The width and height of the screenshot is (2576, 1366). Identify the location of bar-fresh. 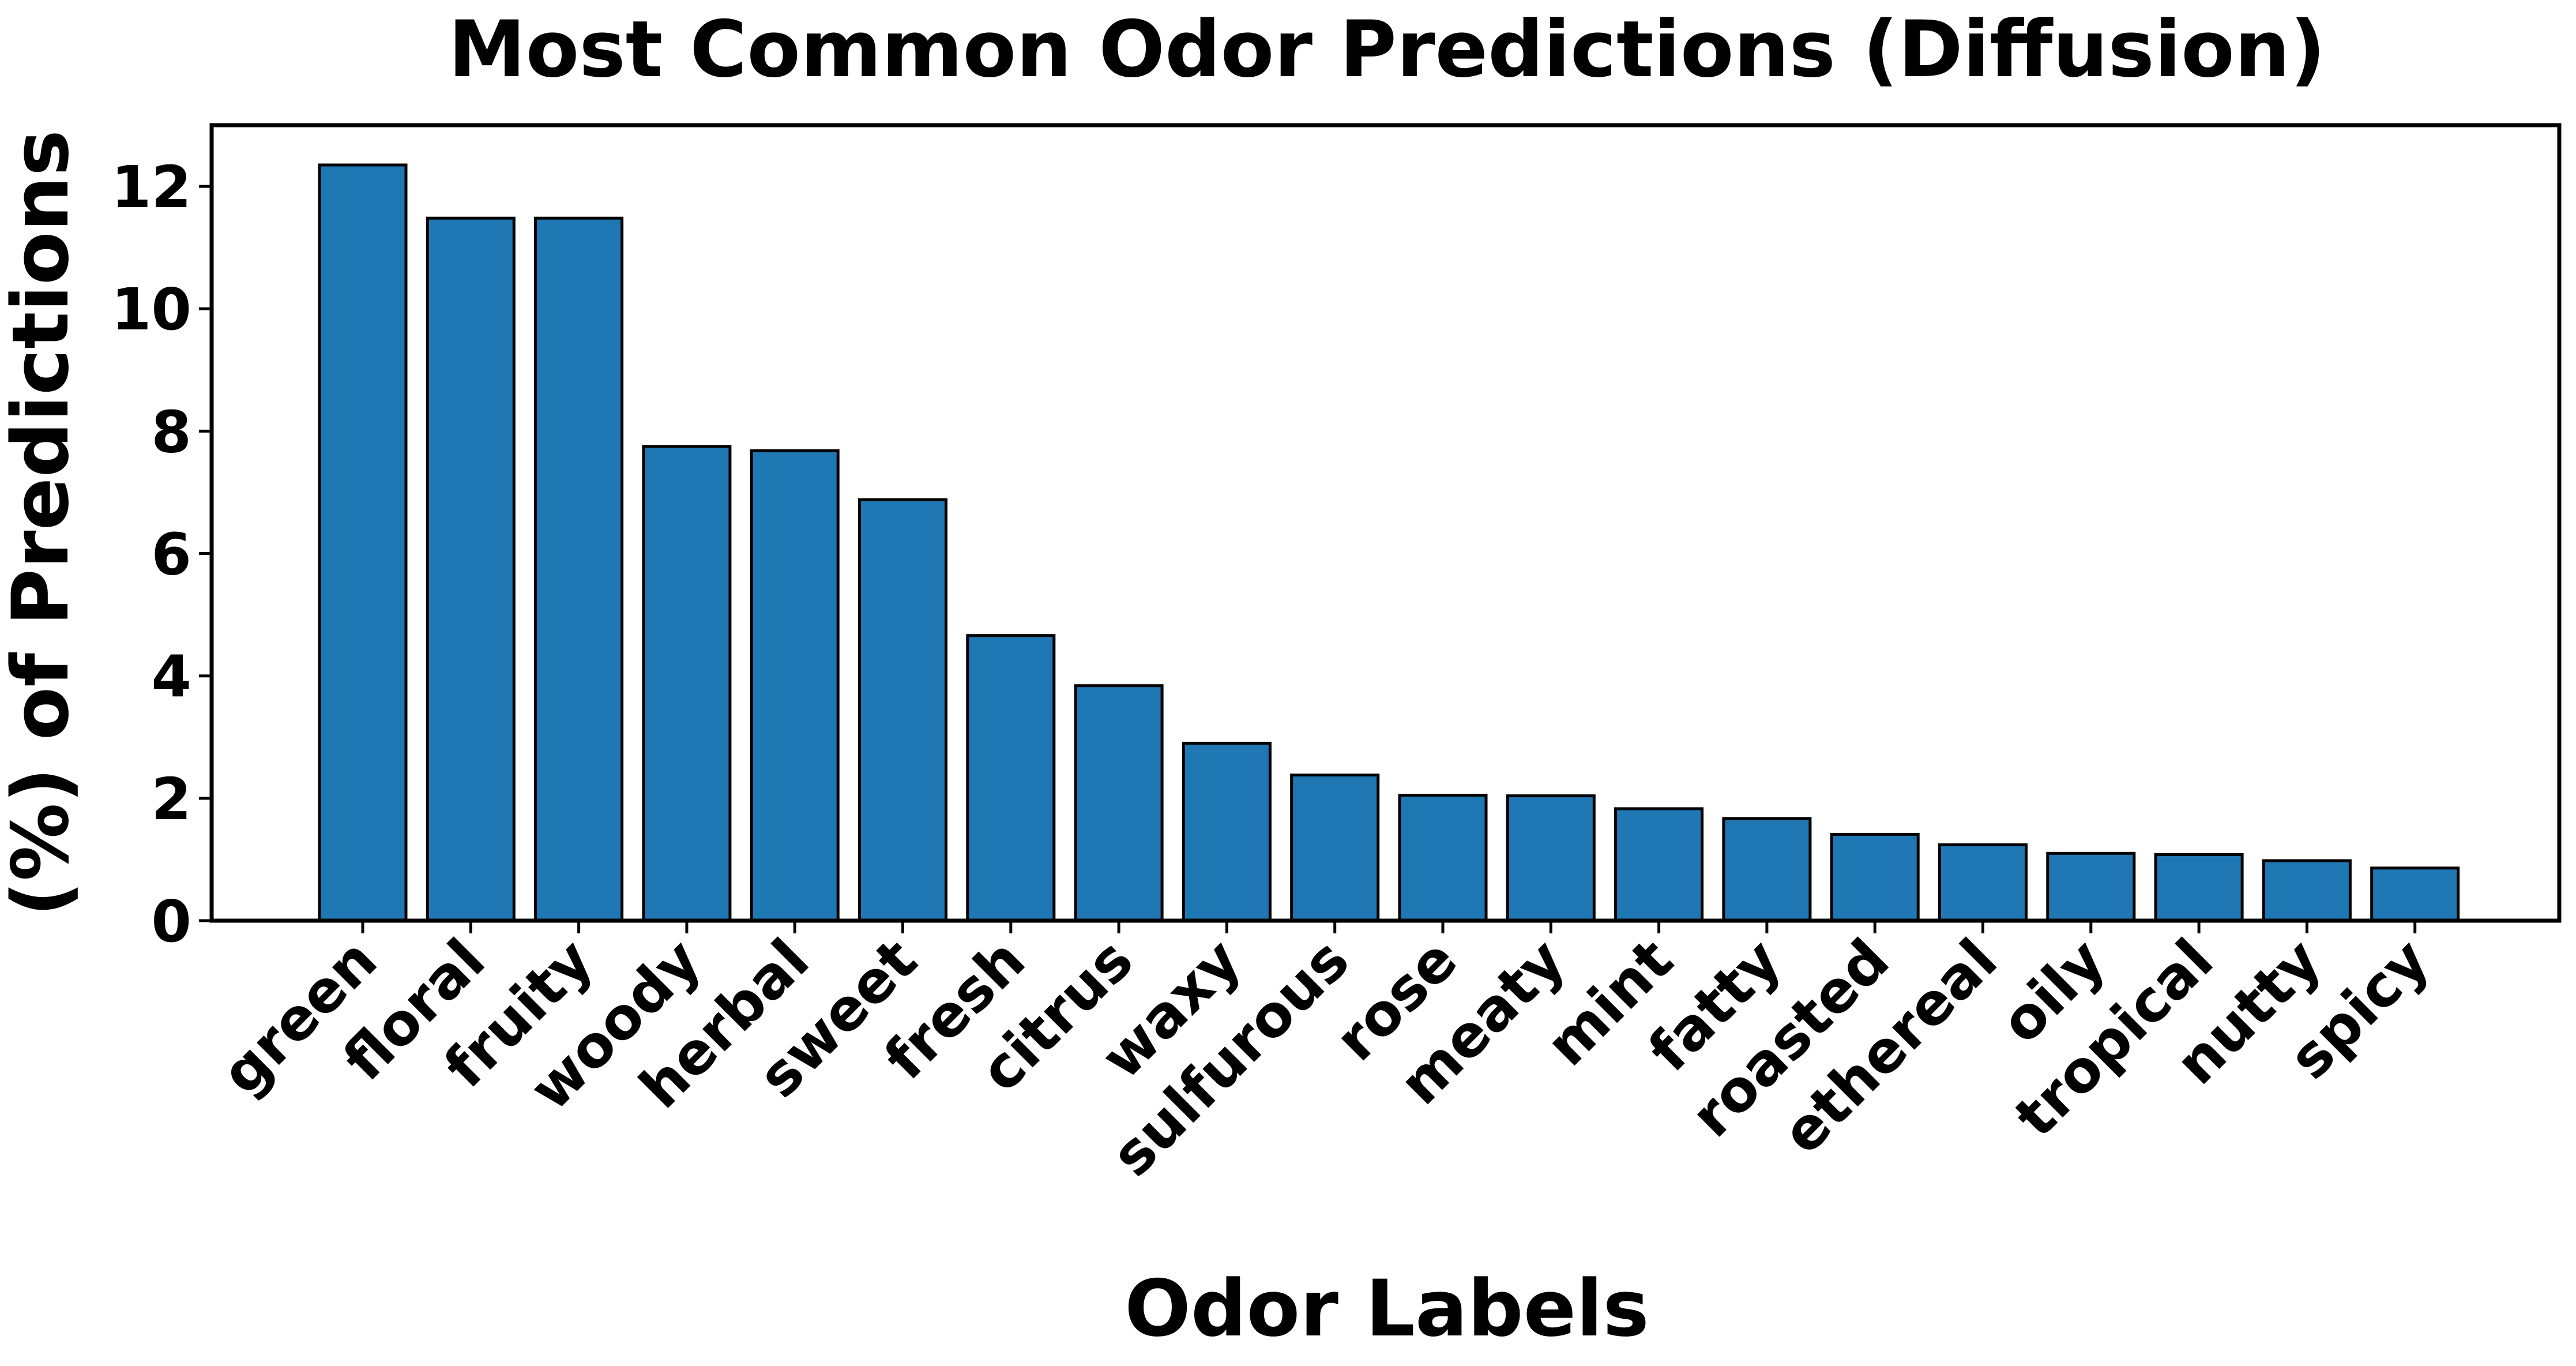
(1011, 778).